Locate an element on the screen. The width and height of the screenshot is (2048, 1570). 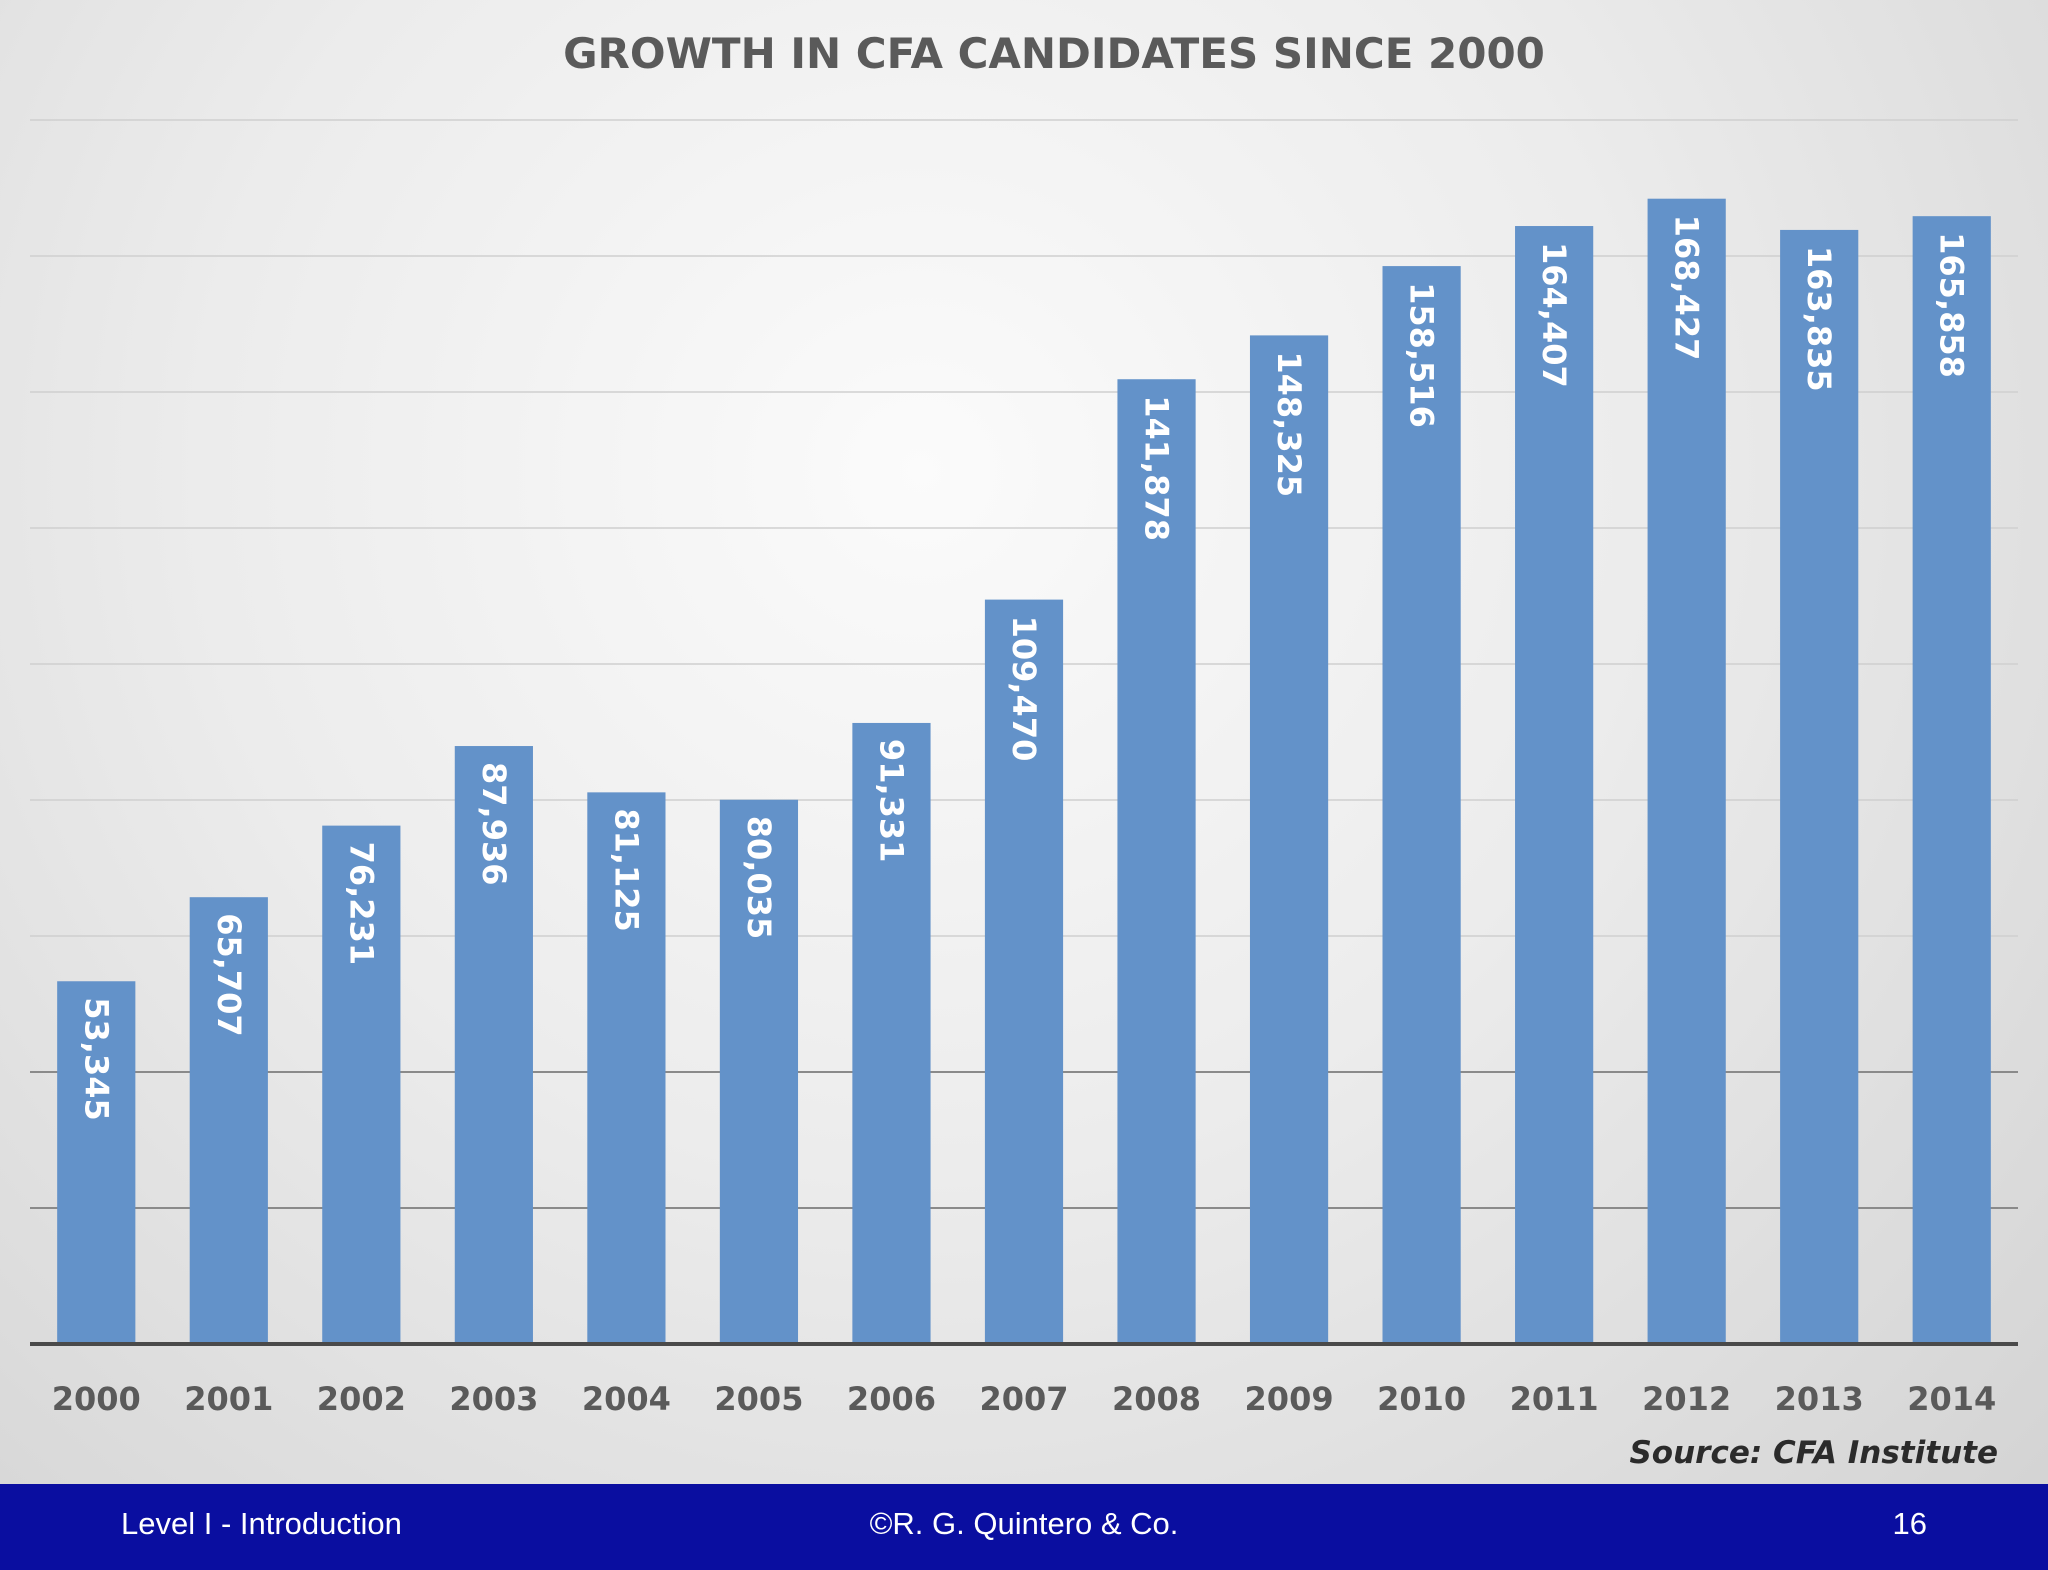
bar-2004 is located at coordinates (626, 1068).